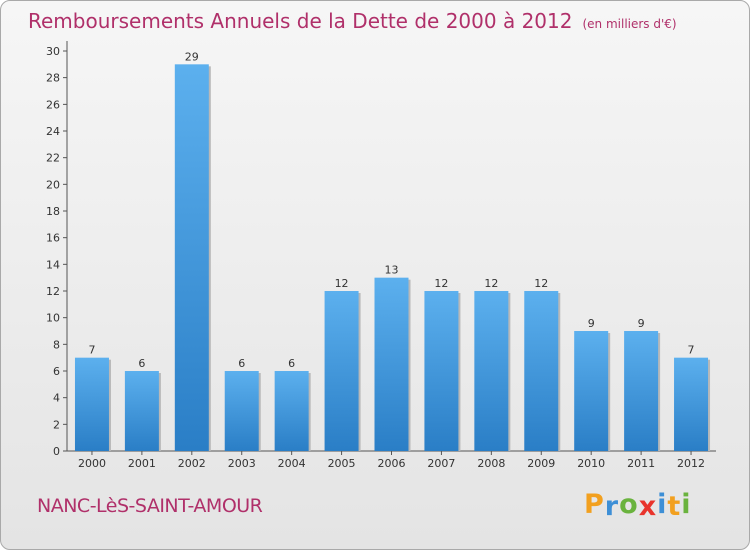 The image size is (750, 550). I want to click on commune-name: NANC-LèS-SAINT-AMOUR, so click(150, 506).